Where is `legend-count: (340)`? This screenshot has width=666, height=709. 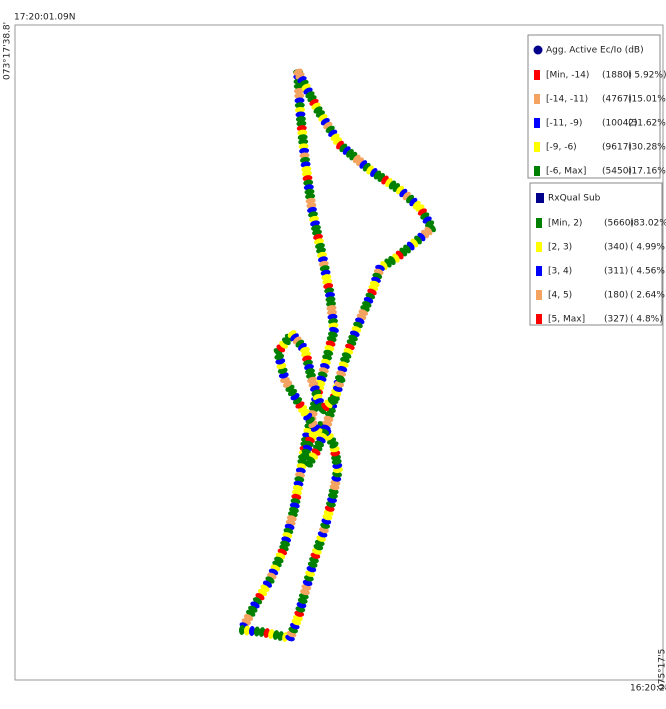
legend-count: (340) is located at coordinates (616, 248).